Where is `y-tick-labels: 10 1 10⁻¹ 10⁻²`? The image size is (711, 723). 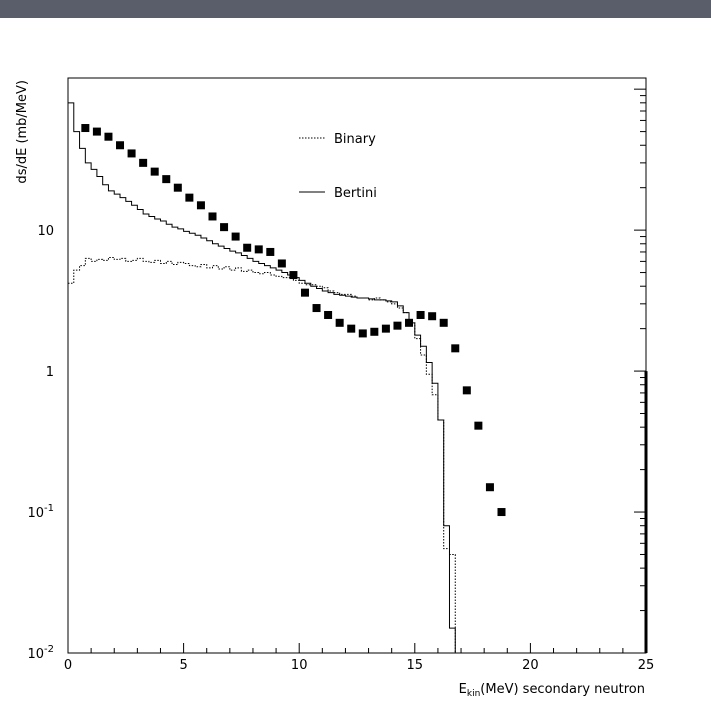
y-tick-labels: 10 1 10⁻¹ 10⁻² is located at coordinates (40, 443).